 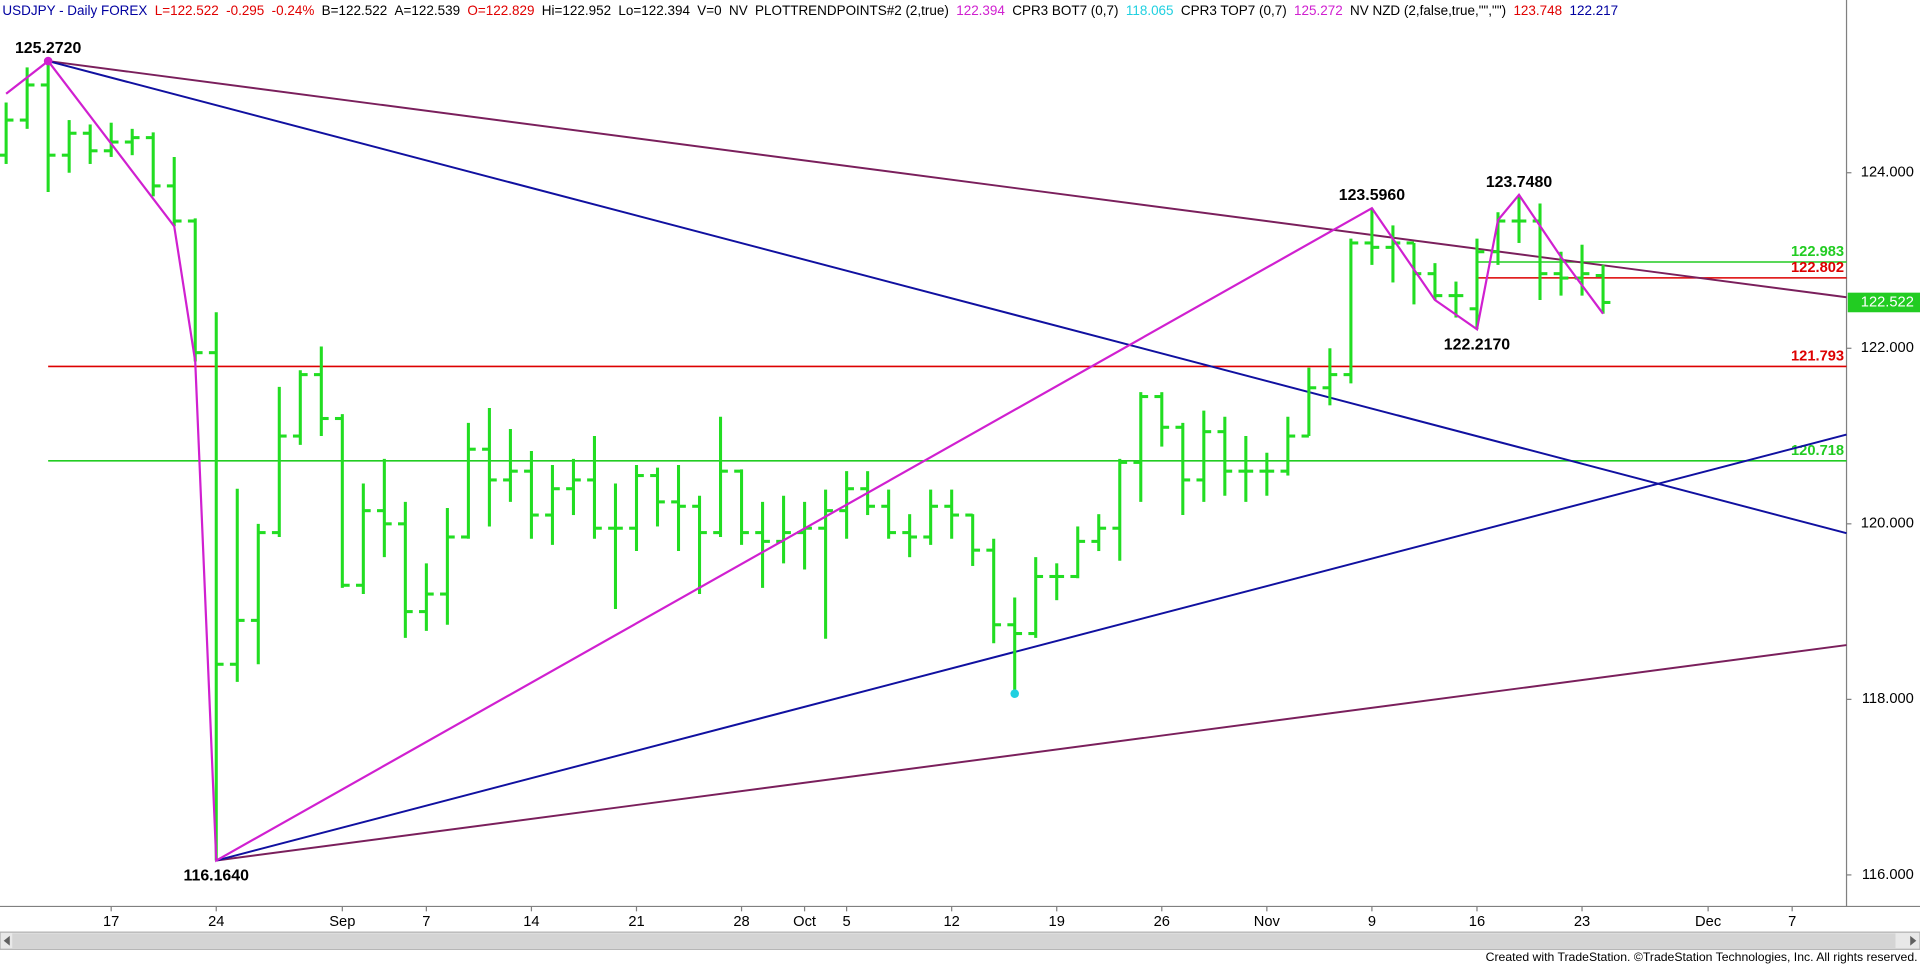 What do you see at coordinates (847, 922) in the screenshot?
I see `x-tick-label: 5` at bounding box center [847, 922].